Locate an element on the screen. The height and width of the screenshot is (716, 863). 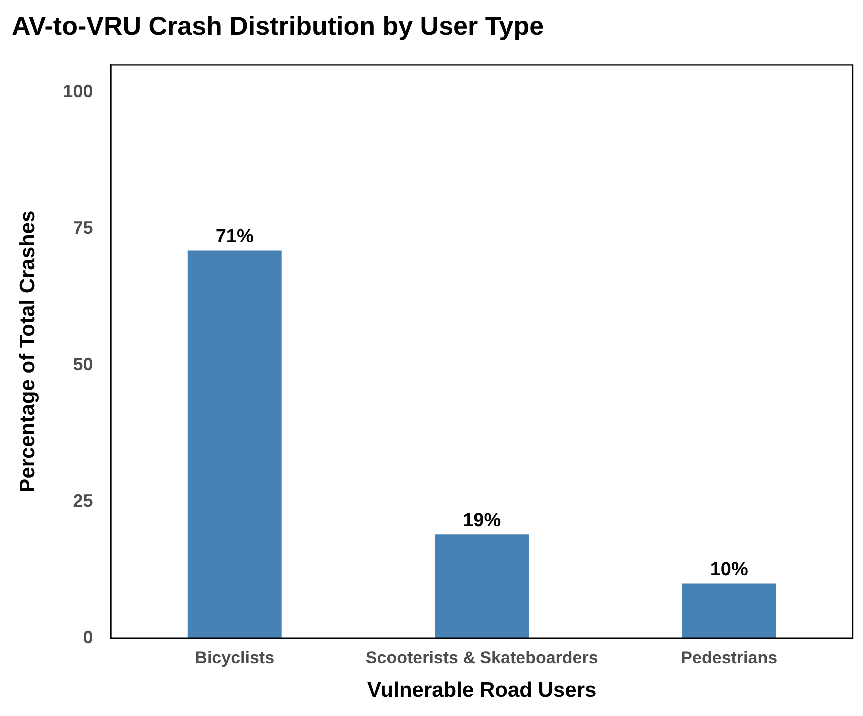
y-tick-label: 50 is located at coordinates (83, 364).